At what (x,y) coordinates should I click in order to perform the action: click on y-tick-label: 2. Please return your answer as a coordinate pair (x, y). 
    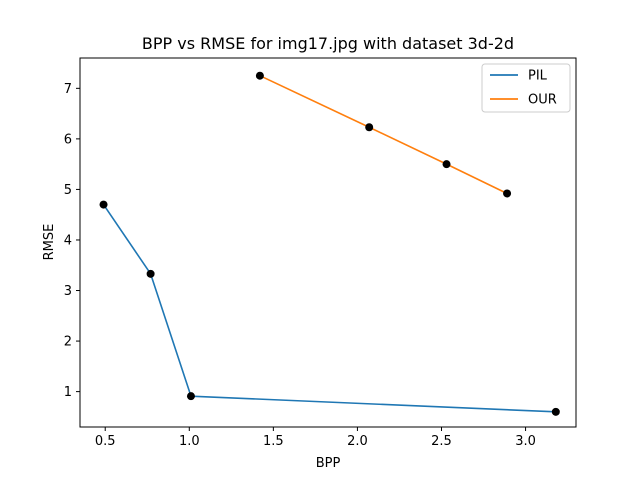
    Looking at the image, I should click on (68, 342).